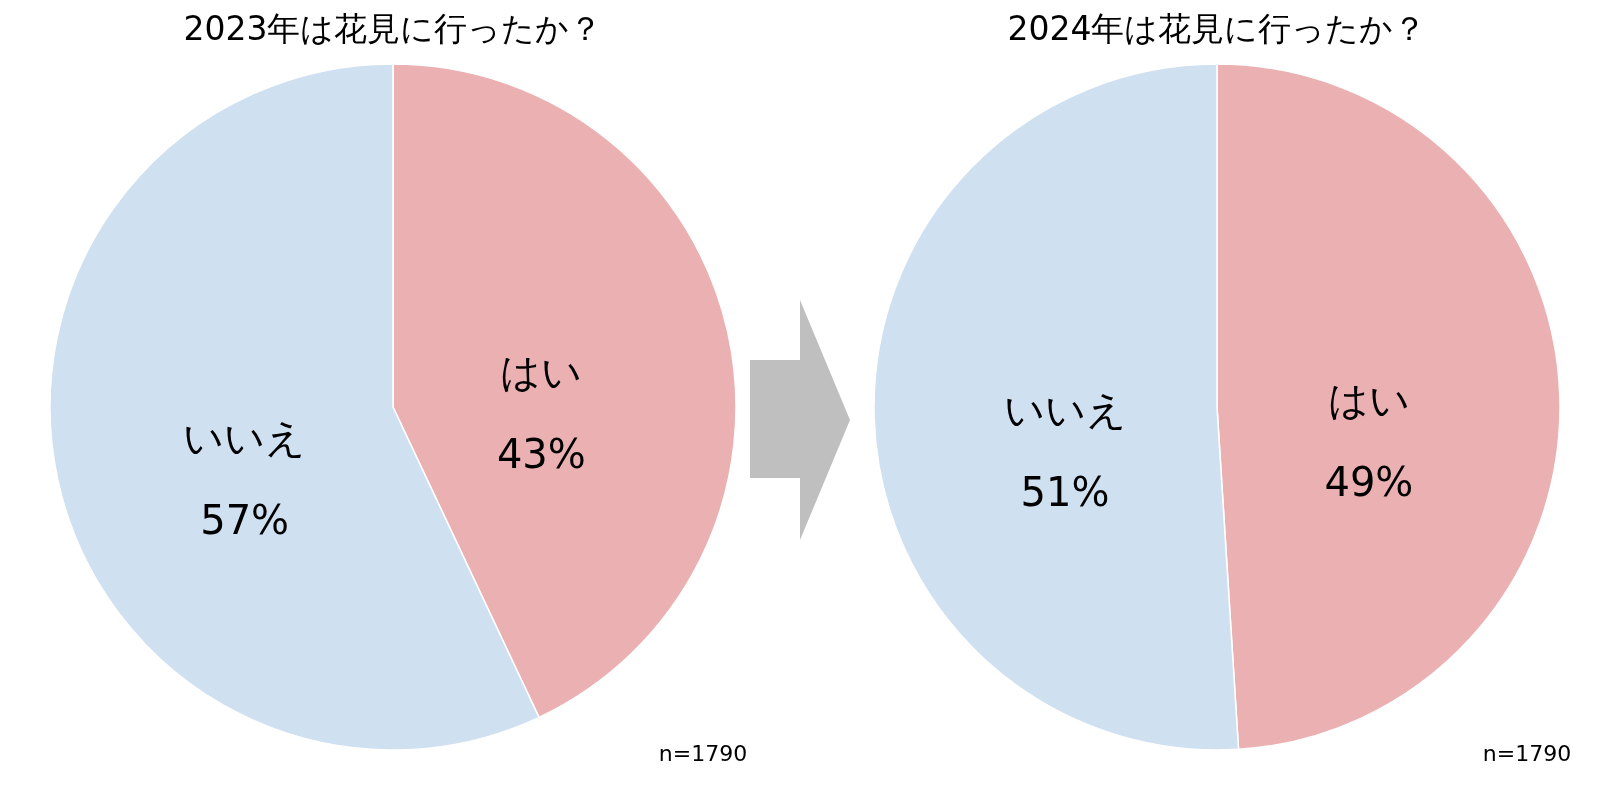  Describe the element at coordinates (245, 520) in the screenshot. I see `data-label: 57%` at that location.